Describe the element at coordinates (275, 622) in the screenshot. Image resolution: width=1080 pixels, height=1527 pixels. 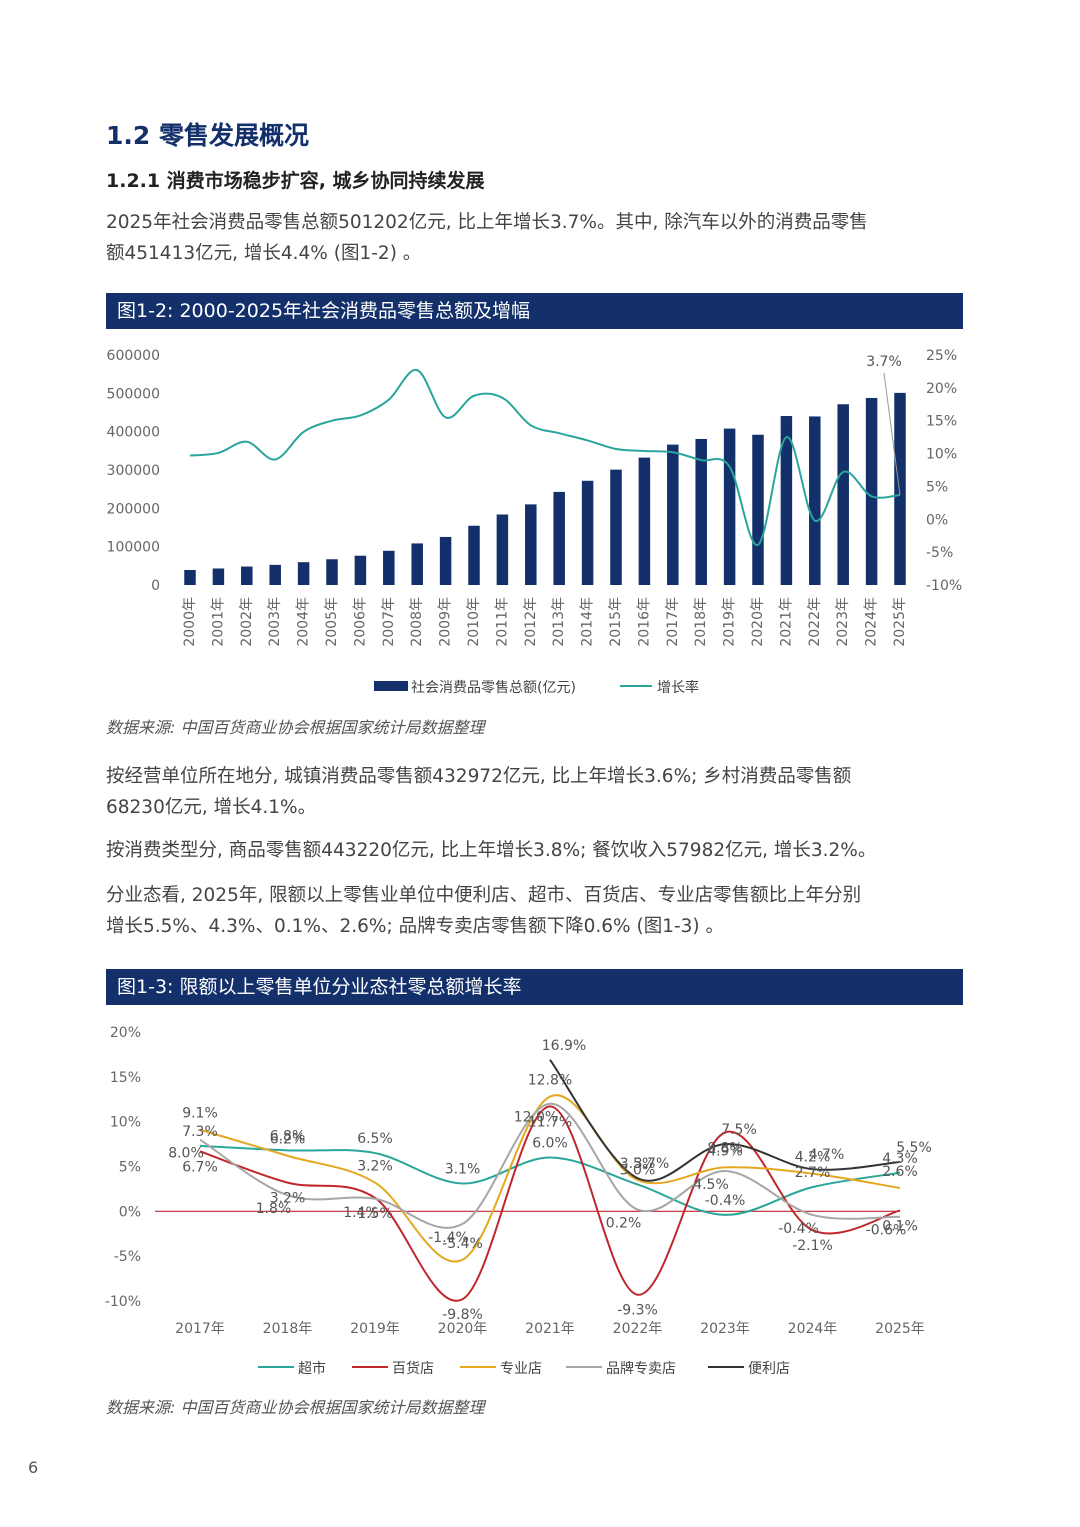
I see `x-axis-tick-label: 2003年` at that location.